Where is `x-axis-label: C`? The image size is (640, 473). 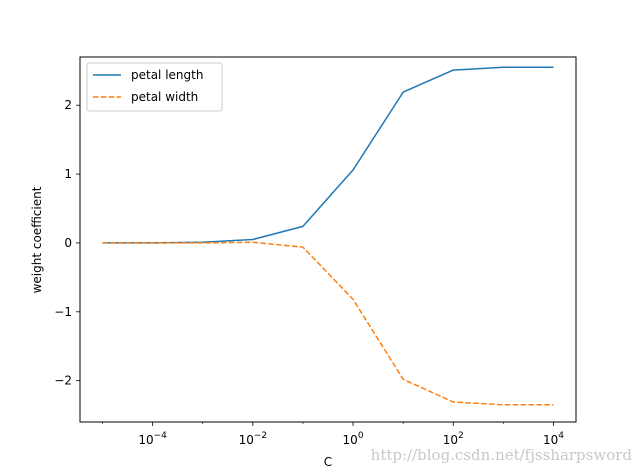 x-axis-label: C is located at coordinates (328, 462).